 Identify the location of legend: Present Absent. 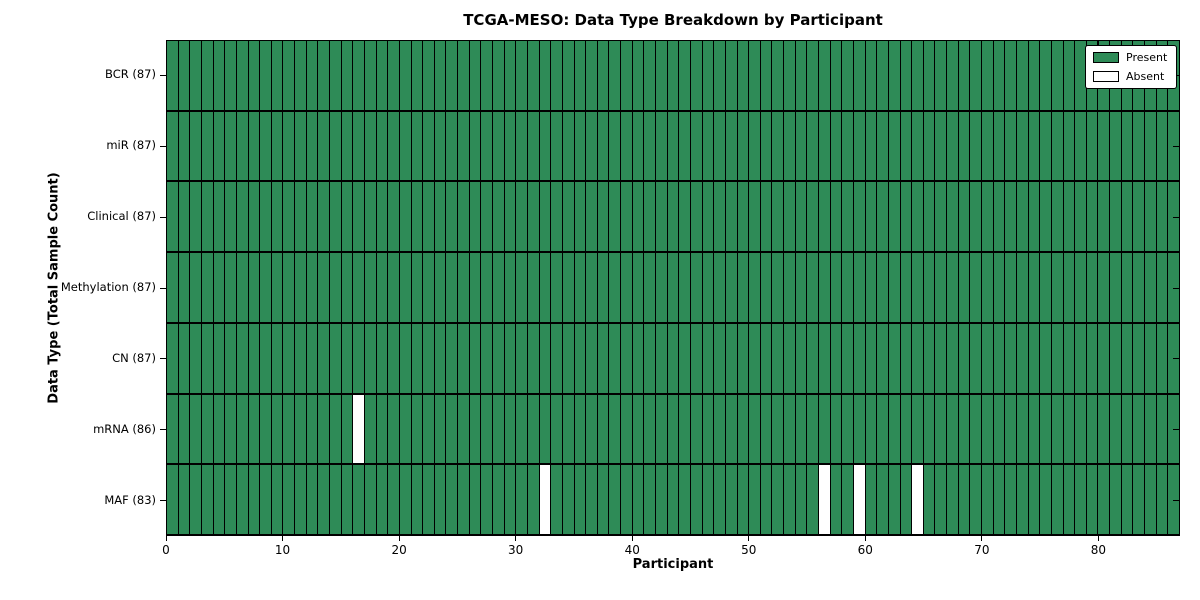
(1131, 67).